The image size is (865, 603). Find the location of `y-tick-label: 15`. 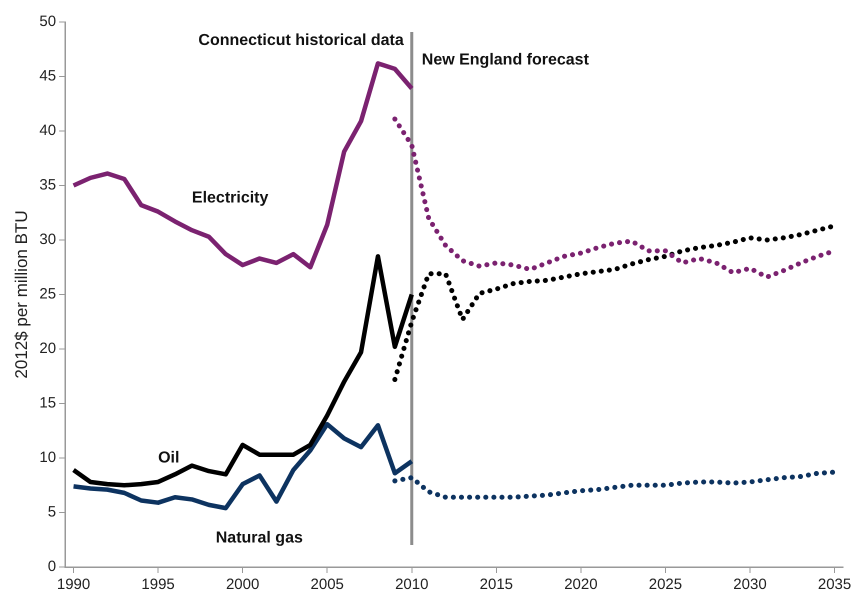

y-tick-label: 15 is located at coordinates (47, 403).